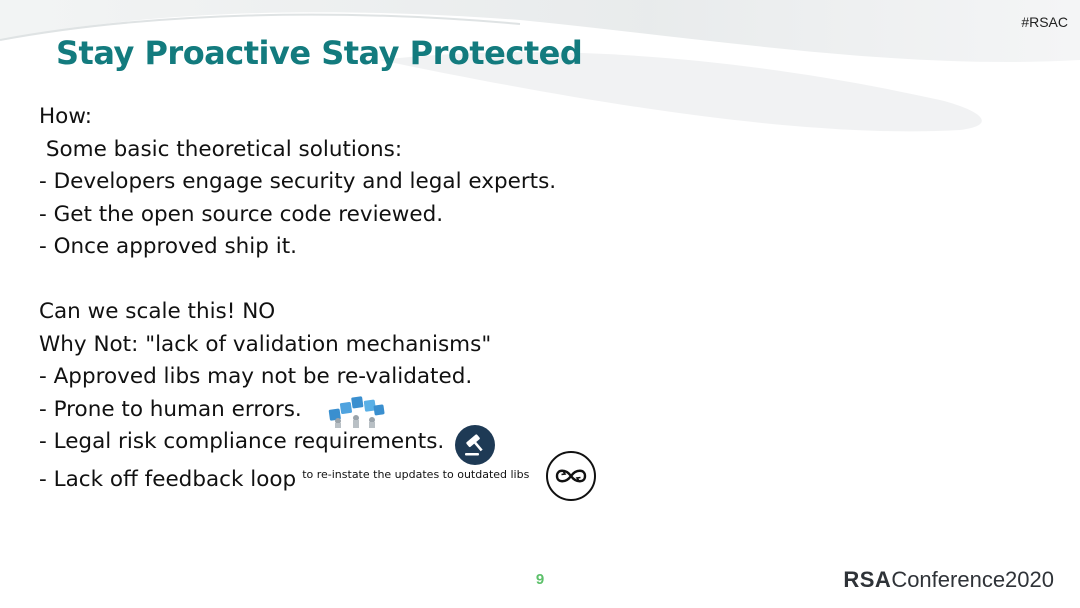 This screenshot has height=608, width=1080. Describe the element at coordinates (540, 579) in the screenshot. I see `page-number: 9` at that location.